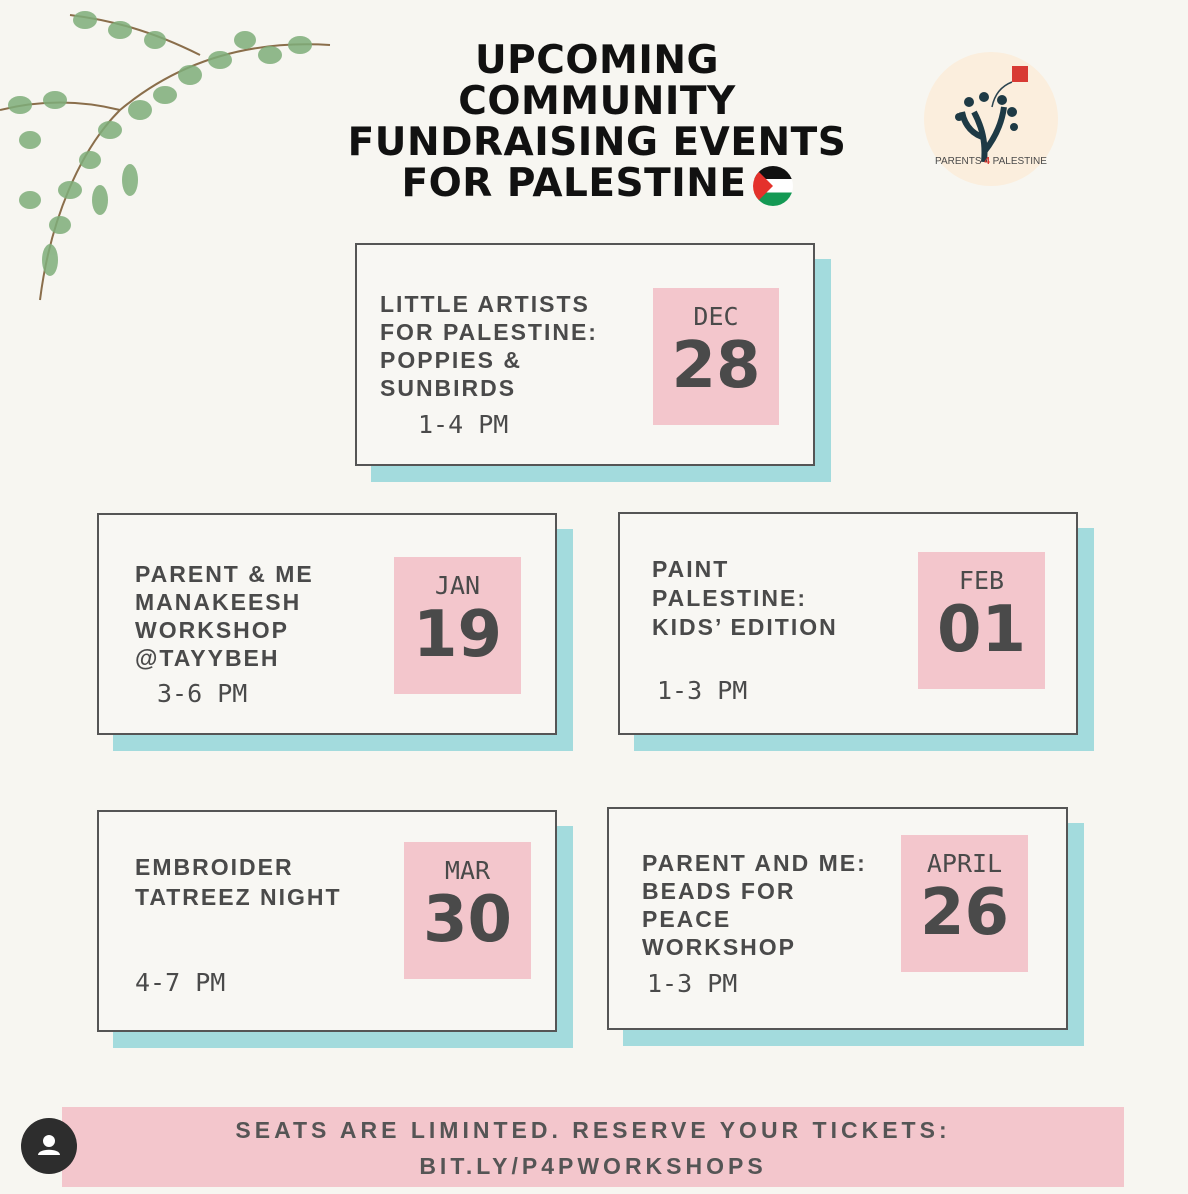 This screenshot has width=1188, height=1194. What do you see at coordinates (457, 635) in the screenshot?
I see `event-day: 19` at bounding box center [457, 635].